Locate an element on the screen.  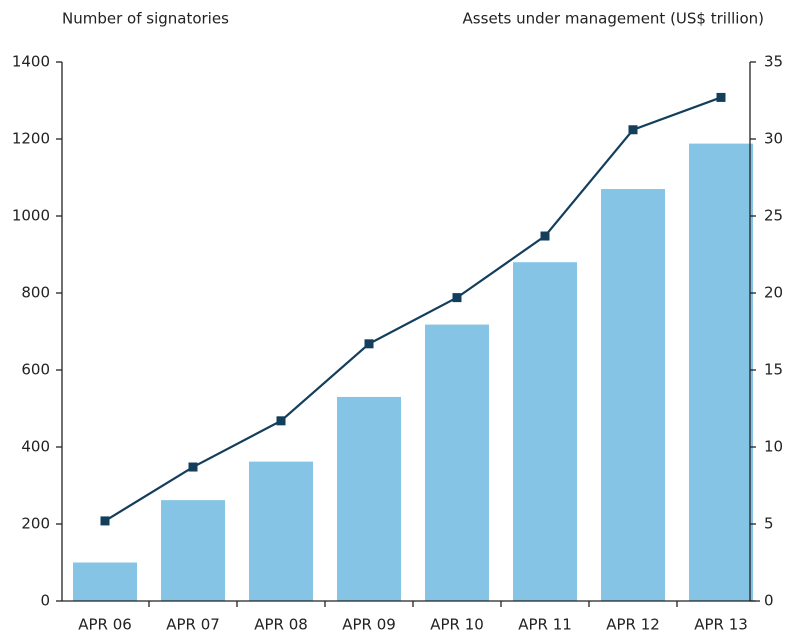
y2-tick-label: 5 is located at coordinates (769, 524).